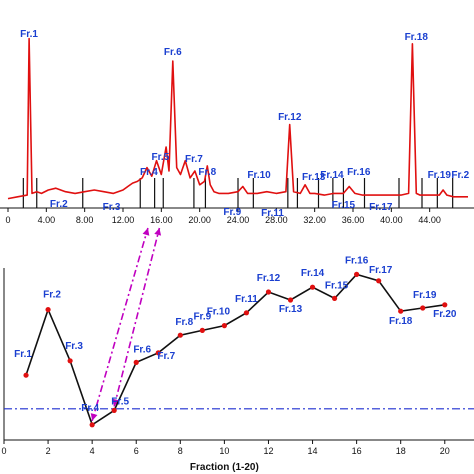 The image size is (474, 474). What do you see at coordinates (149, 172) in the screenshot?
I see `chromatogram-fraction-label: Fr.4` at bounding box center [149, 172].